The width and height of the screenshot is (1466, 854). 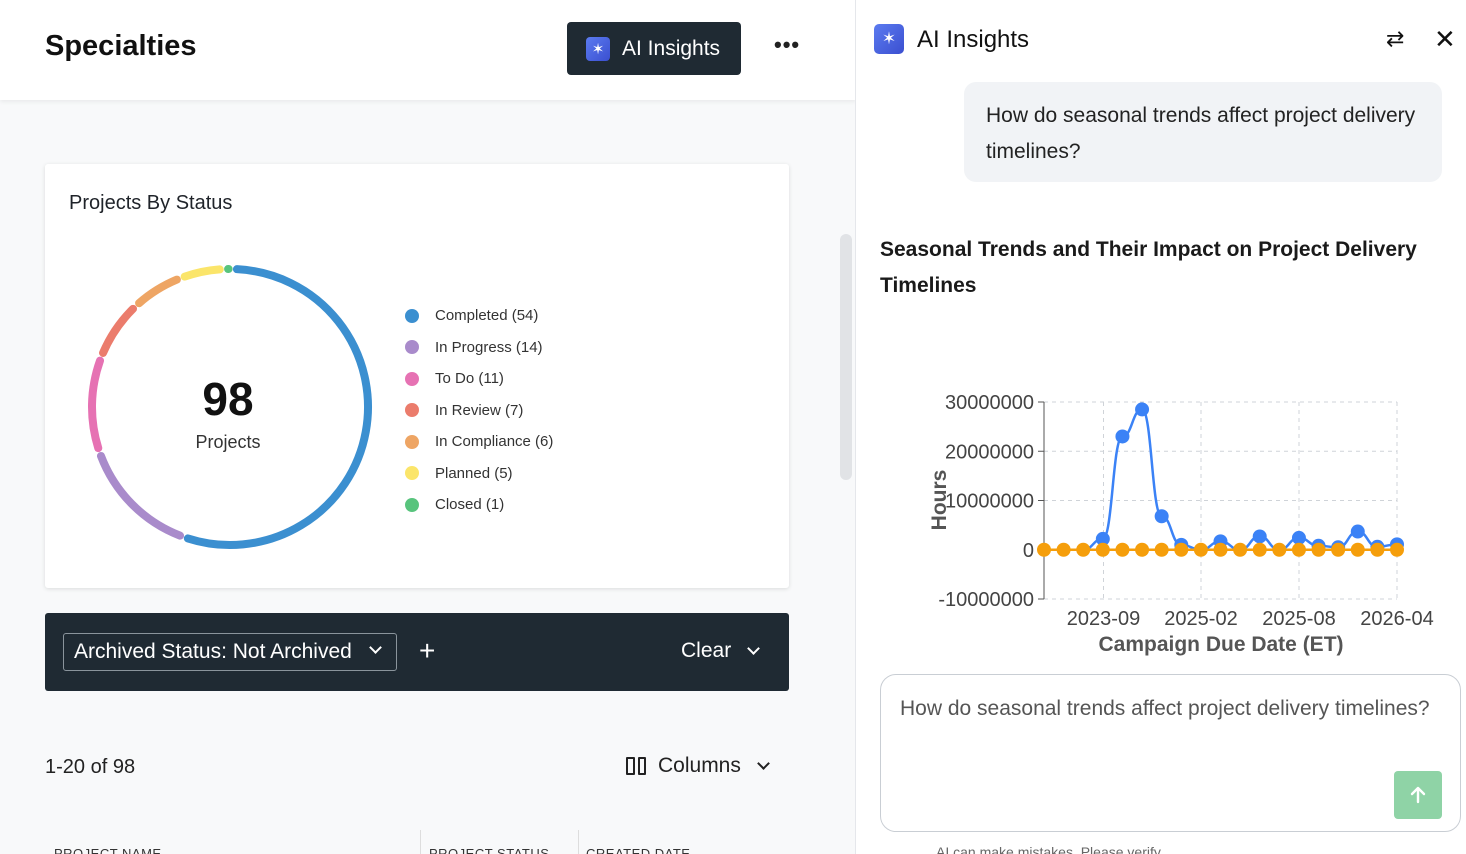 I want to click on arrow-up-icon, so click(x=1418, y=795).